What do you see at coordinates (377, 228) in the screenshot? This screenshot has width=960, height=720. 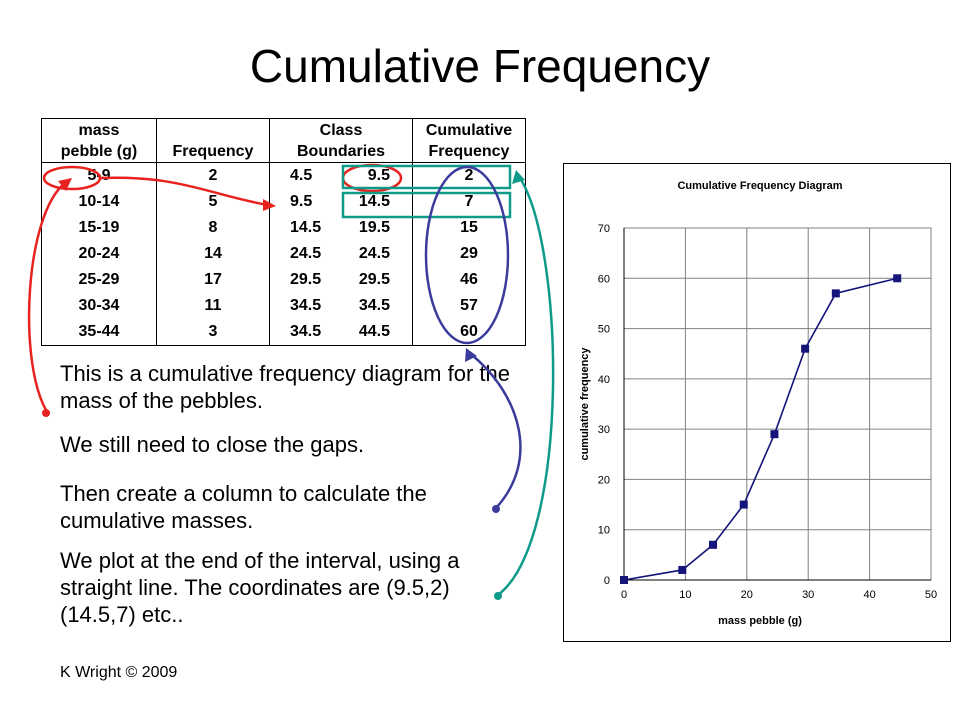 I see `cell-upper-boundary: 19.5` at bounding box center [377, 228].